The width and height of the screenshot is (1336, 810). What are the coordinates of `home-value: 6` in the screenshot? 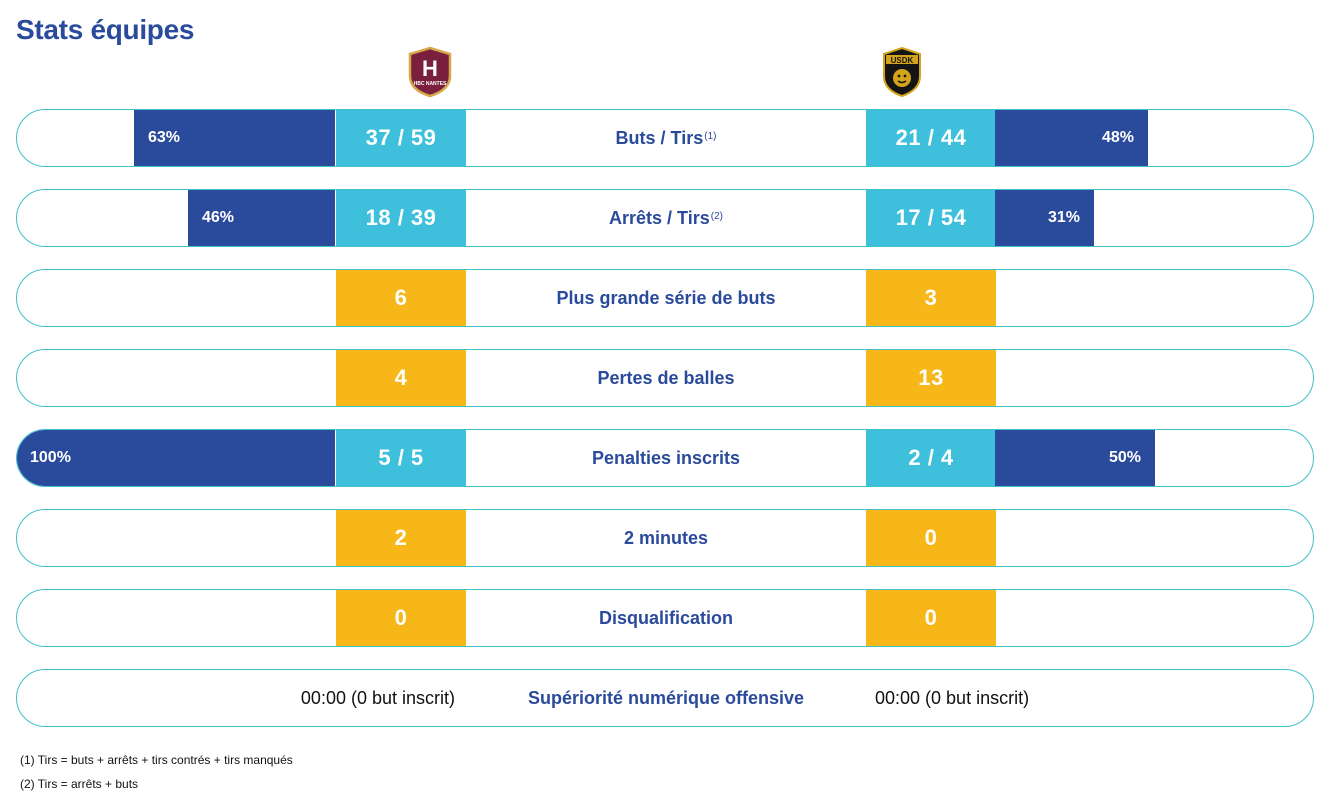 It's located at (401, 298).